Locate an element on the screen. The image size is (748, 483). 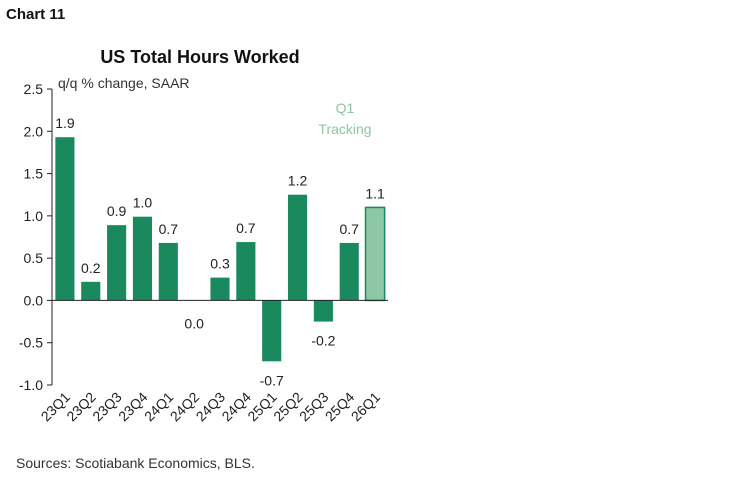
y-tick-label: 0.5 is located at coordinates (34, 258).